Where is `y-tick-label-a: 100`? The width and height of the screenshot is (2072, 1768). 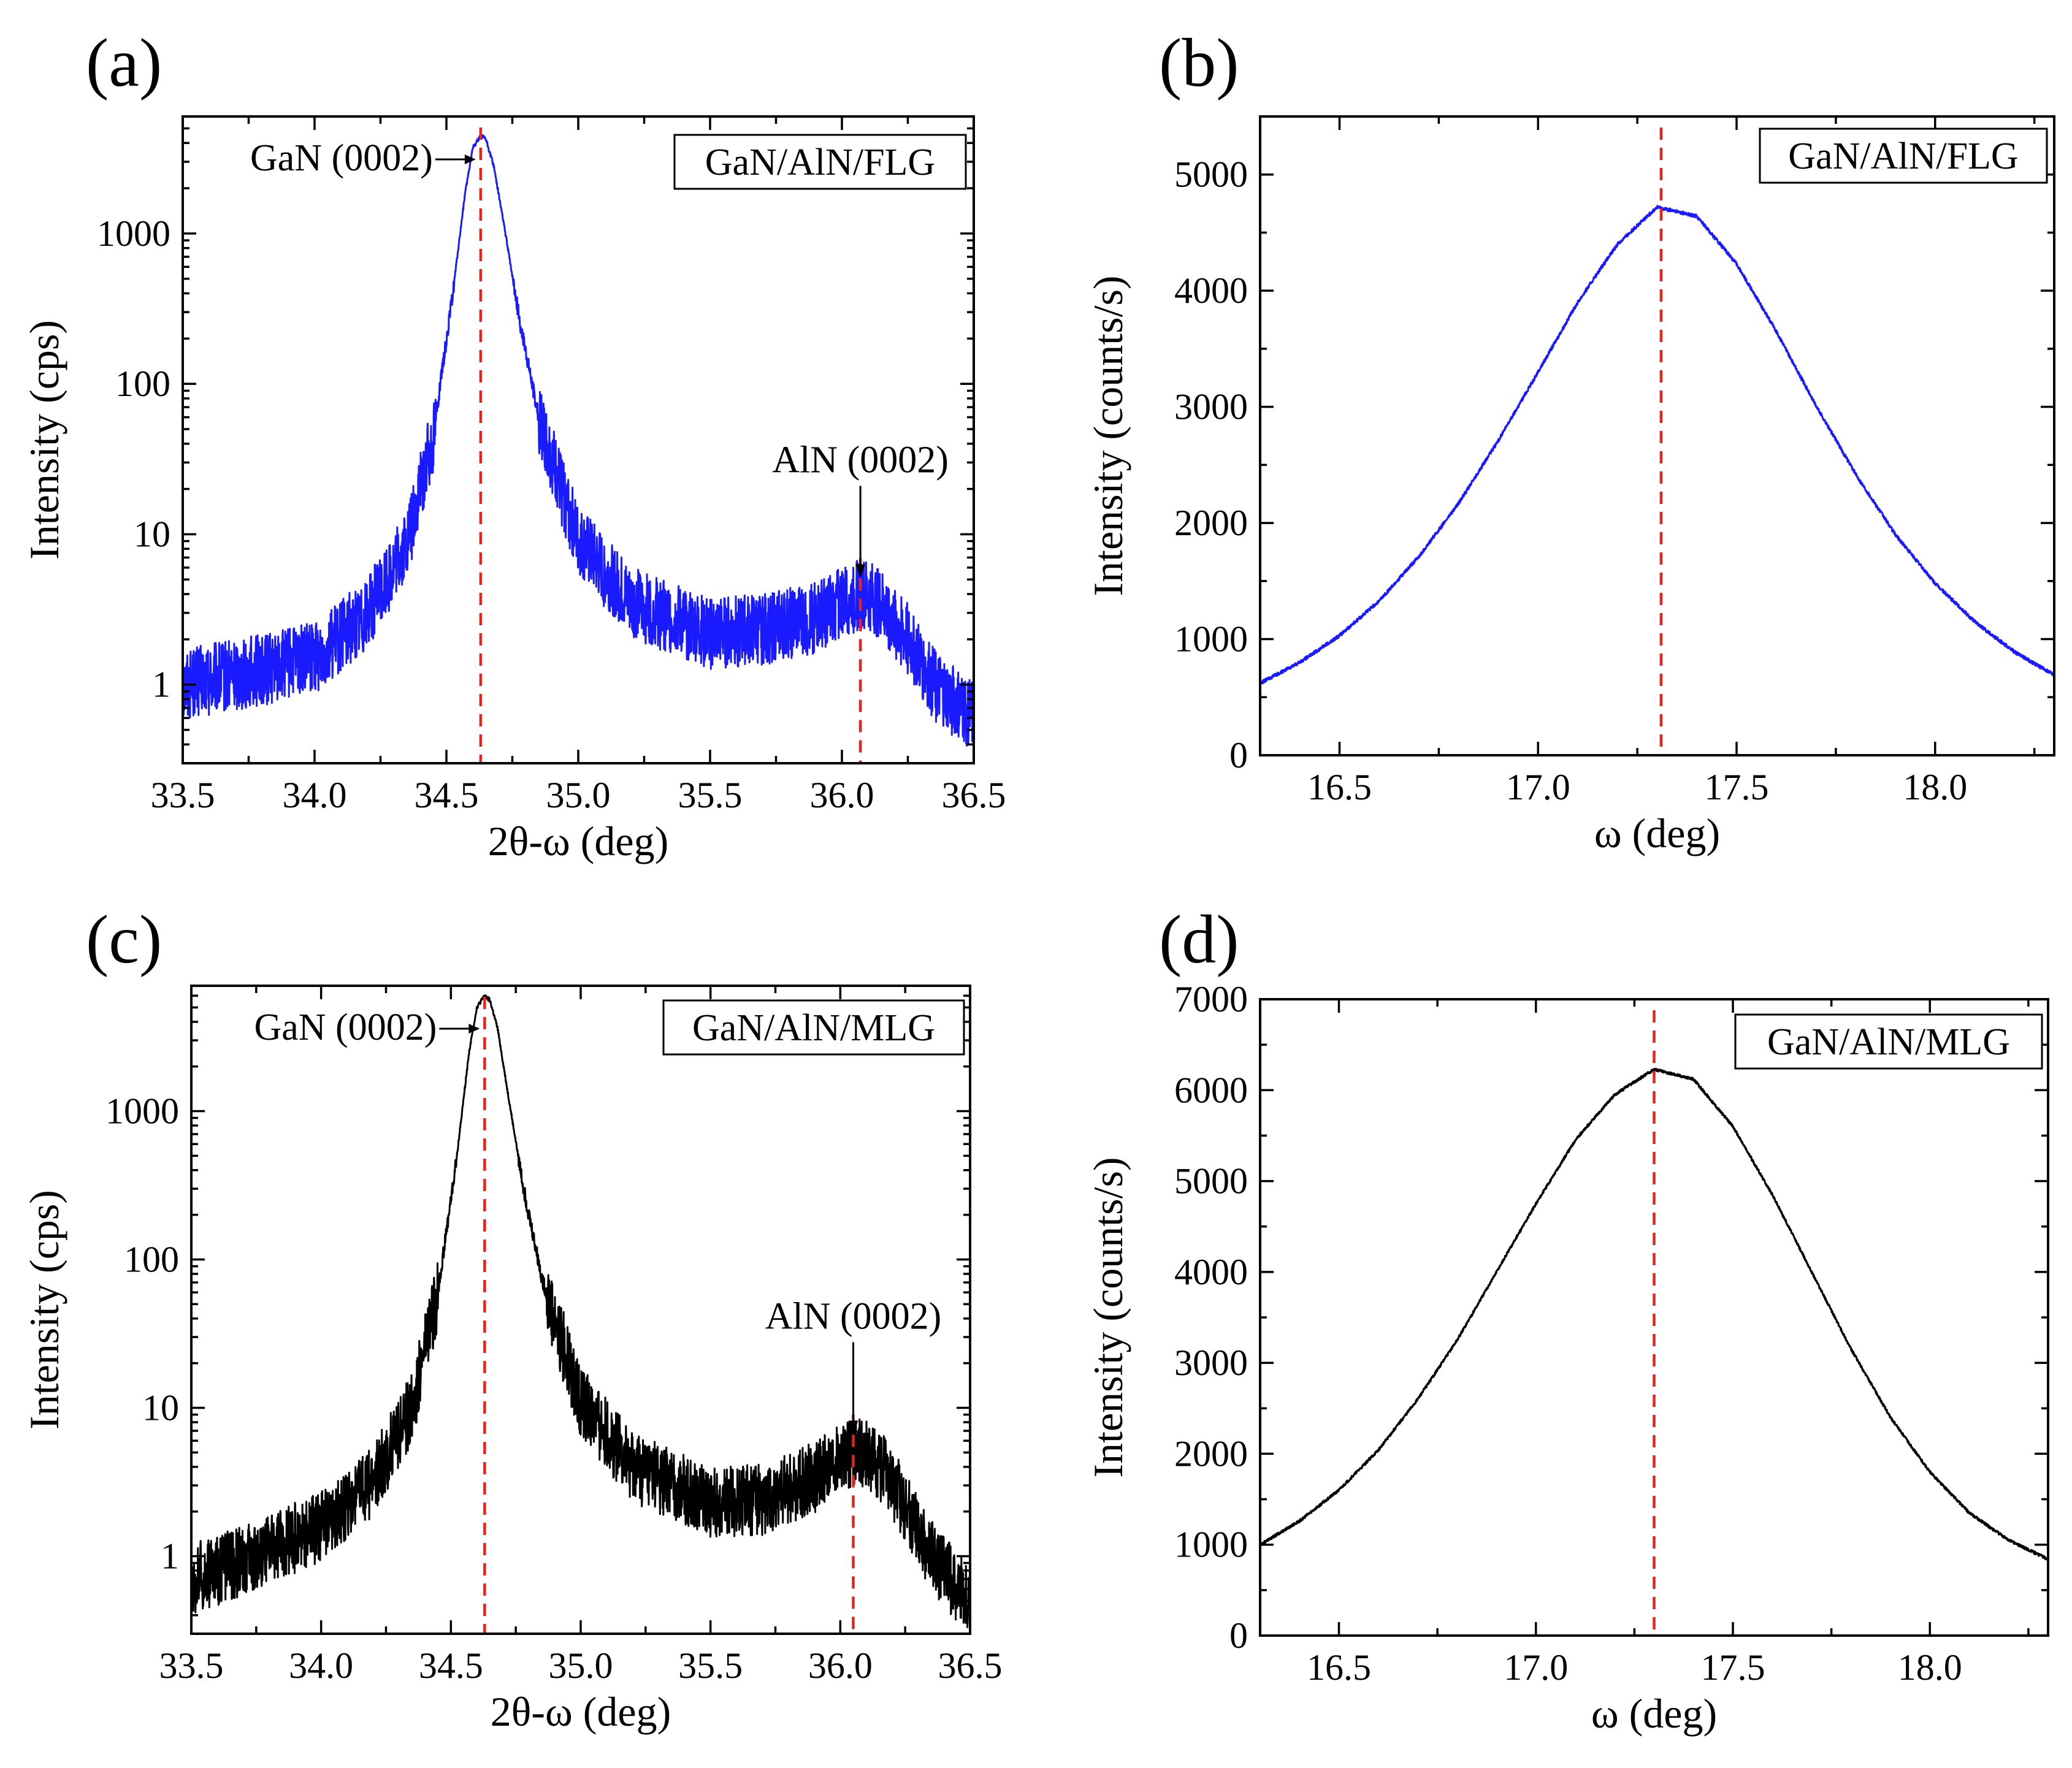
y-tick-label-a: 100 is located at coordinates (142, 384).